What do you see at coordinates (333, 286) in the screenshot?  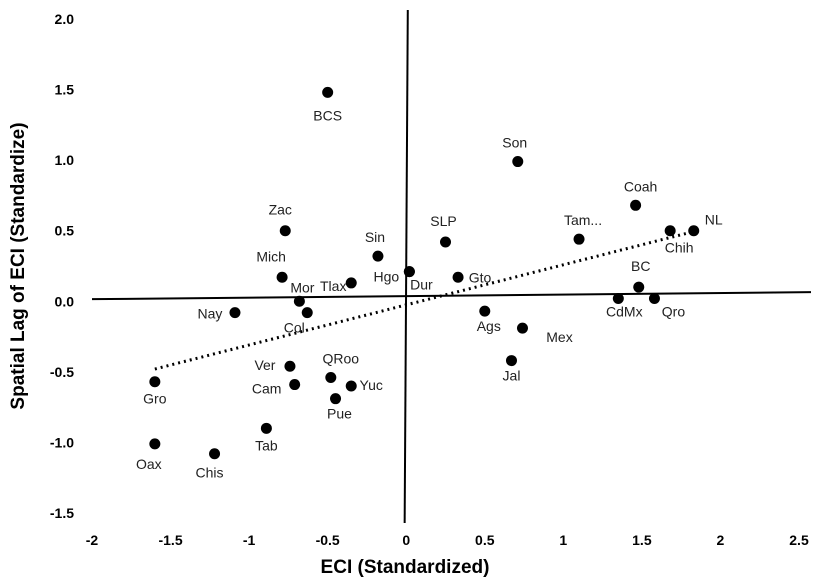 I see `point-label: Tlax` at bounding box center [333, 286].